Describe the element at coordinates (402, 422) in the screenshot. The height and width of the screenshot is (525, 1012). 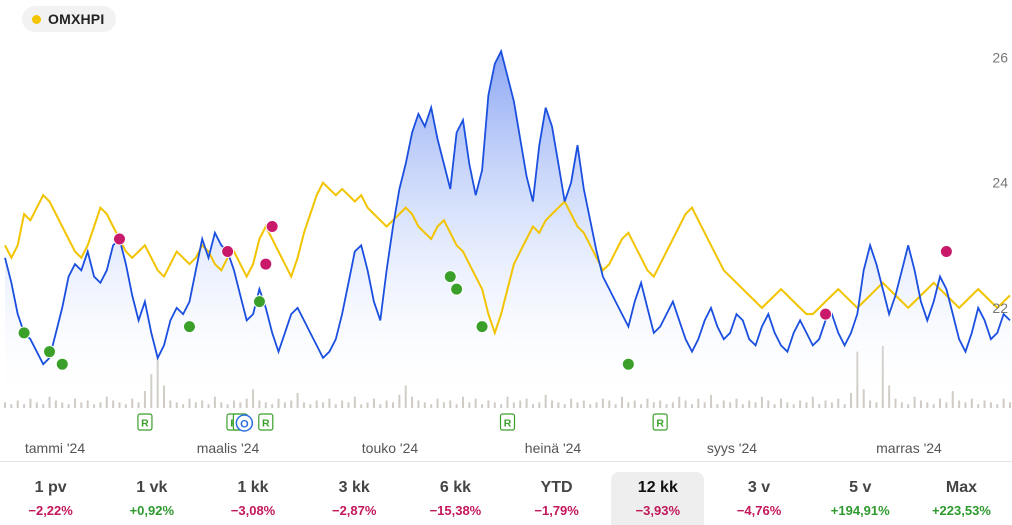
I see `event-badges: RRORRR` at that location.